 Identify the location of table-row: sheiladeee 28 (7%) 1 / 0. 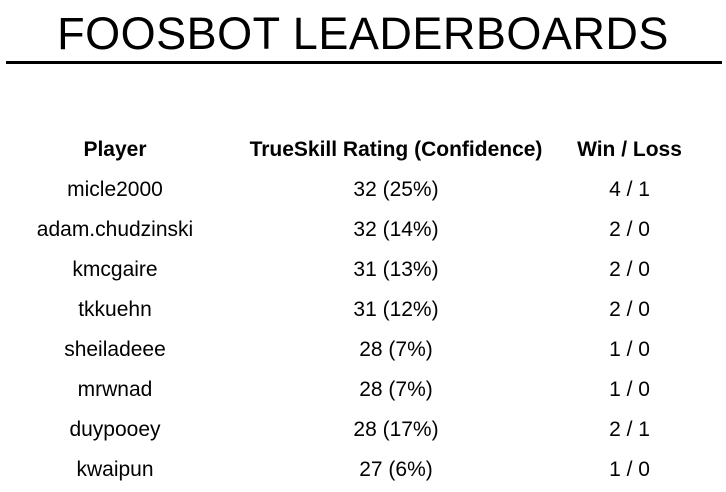
(348, 350).